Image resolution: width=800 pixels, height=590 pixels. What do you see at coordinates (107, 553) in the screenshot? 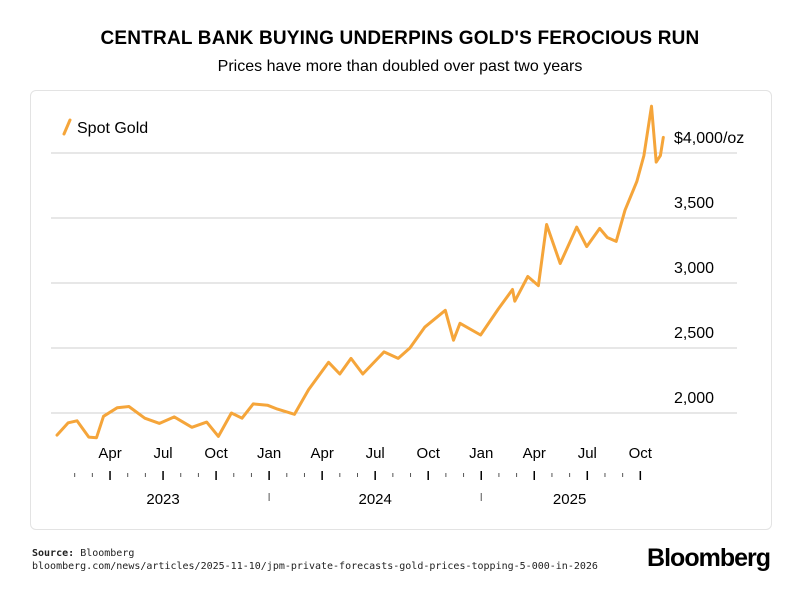
I see `source-name: Bloomberg` at bounding box center [107, 553].